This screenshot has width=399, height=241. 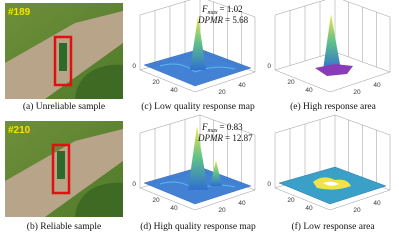 I want to click on panel: #189, so click(x=64, y=51).